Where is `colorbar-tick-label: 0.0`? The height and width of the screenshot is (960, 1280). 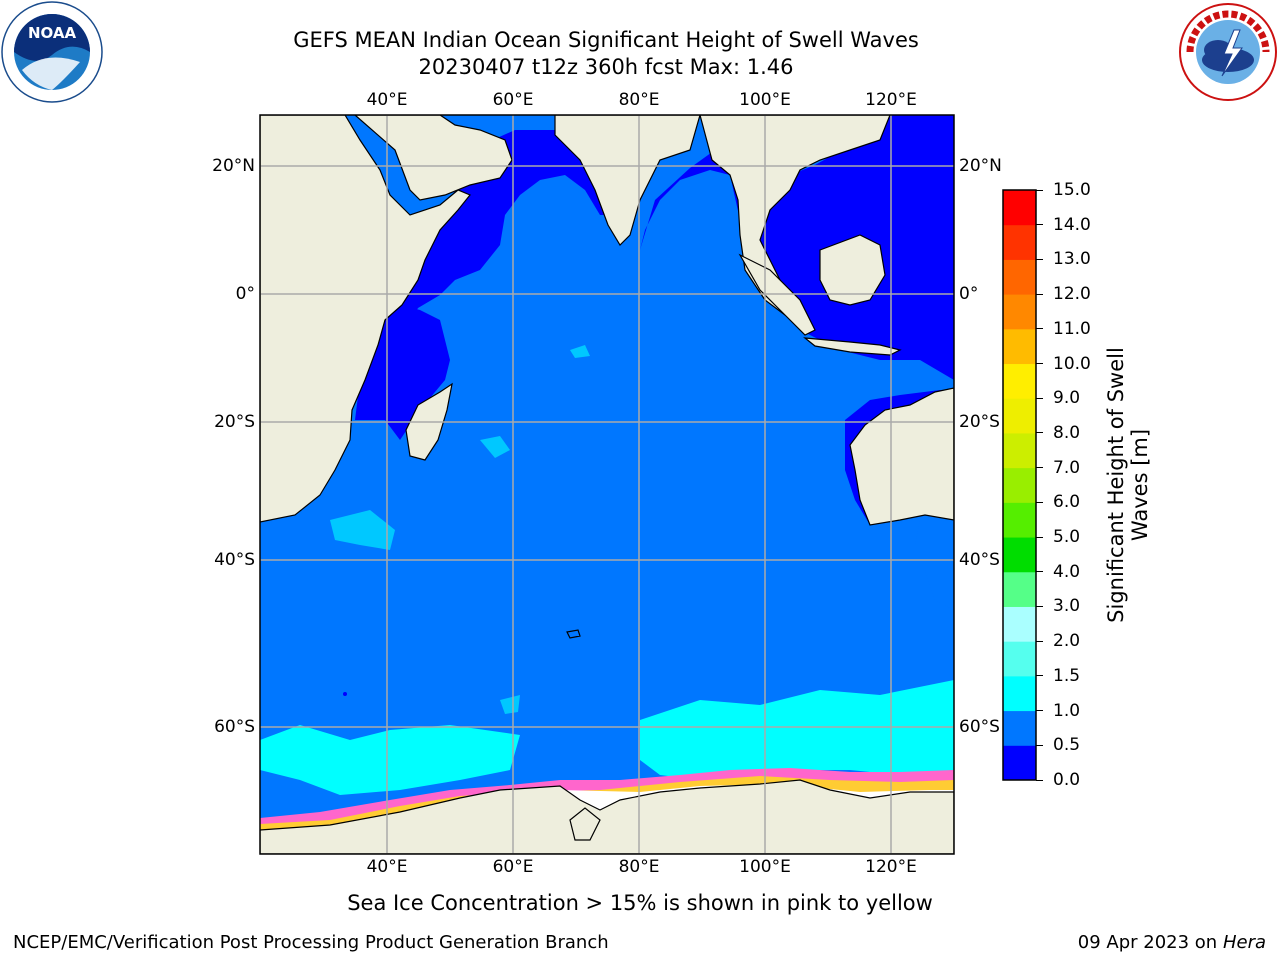 colorbar-tick-label: 0.0 is located at coordinates (1067, 780).